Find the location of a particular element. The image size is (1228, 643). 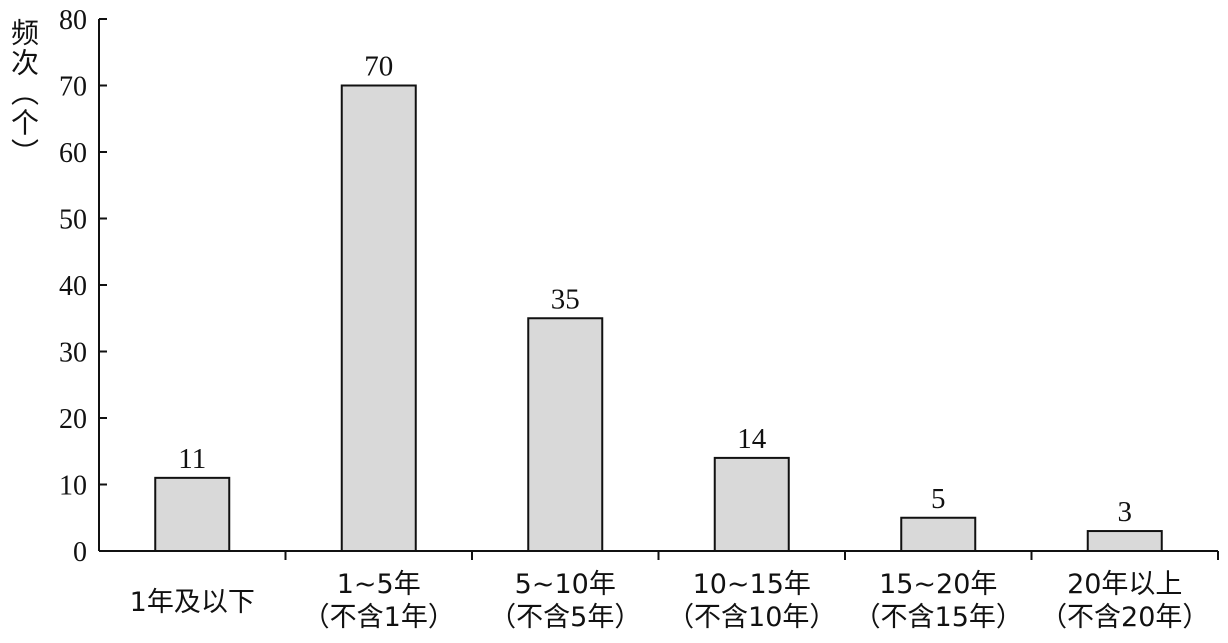

x-category-label: （不含10年） is located at coordinates (751, 617).